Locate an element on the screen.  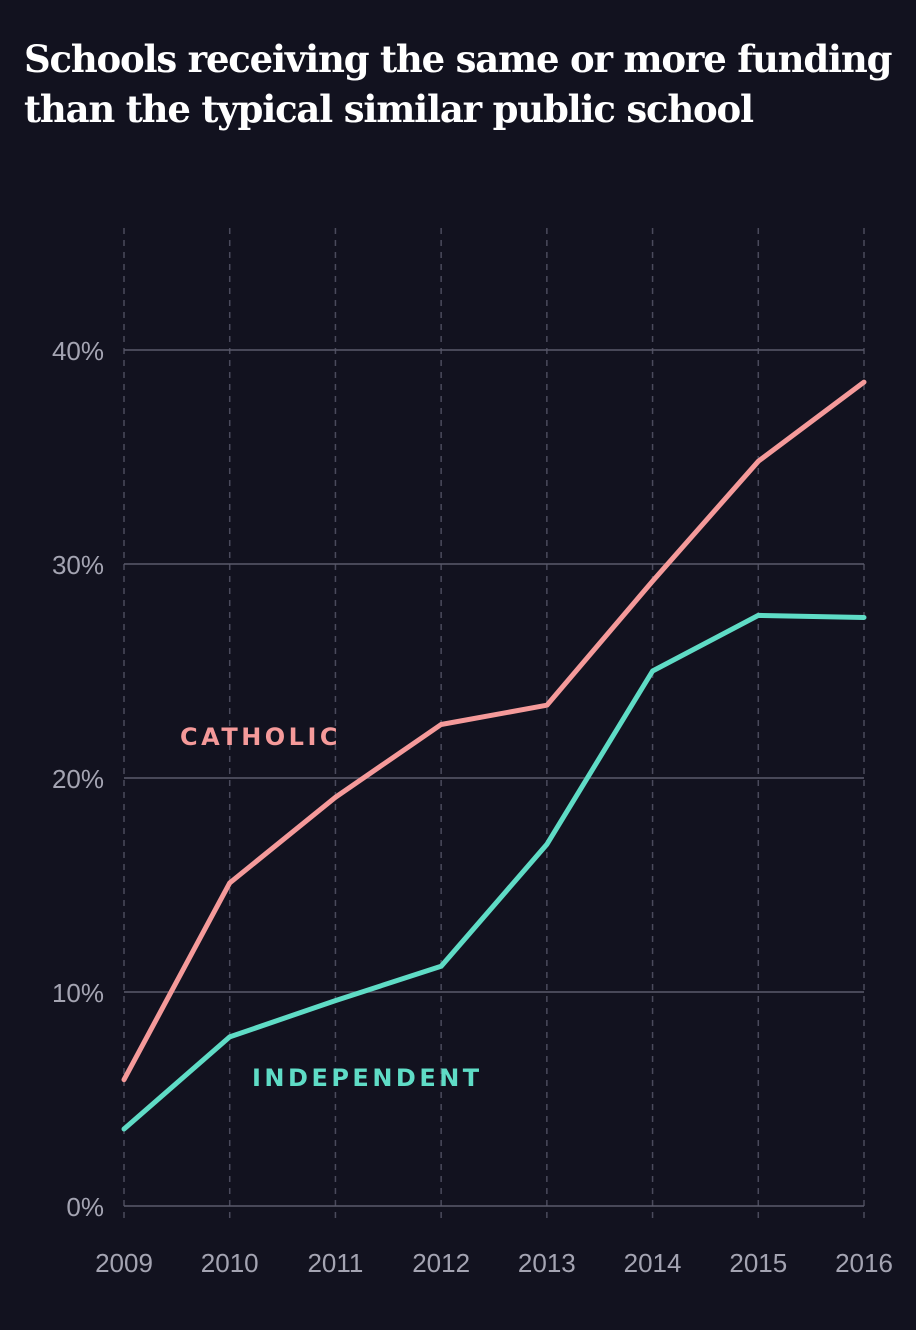
y-tick-label-40: 40% is located at coordinates (78, 351).